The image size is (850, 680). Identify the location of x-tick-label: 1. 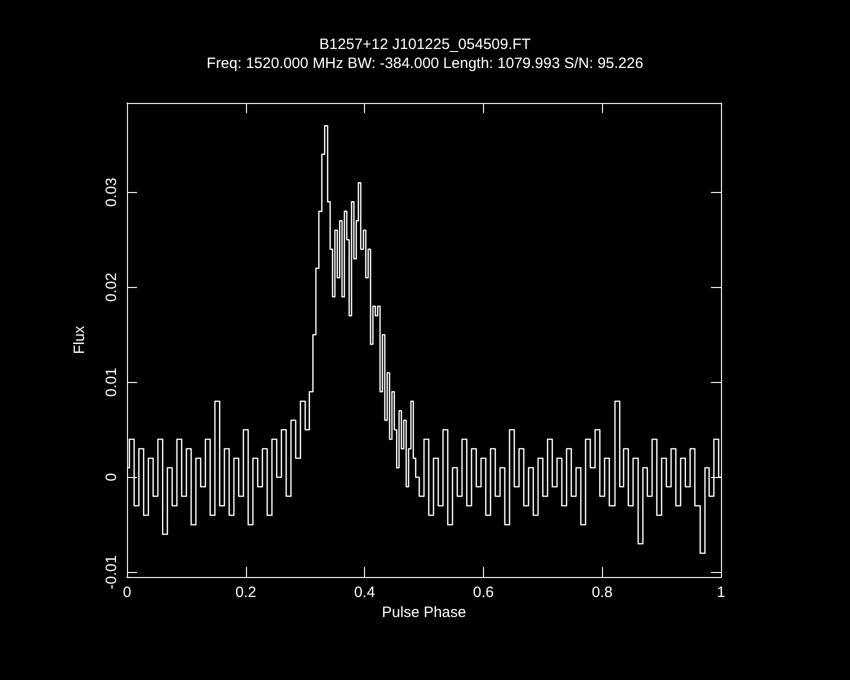
(721, 592).